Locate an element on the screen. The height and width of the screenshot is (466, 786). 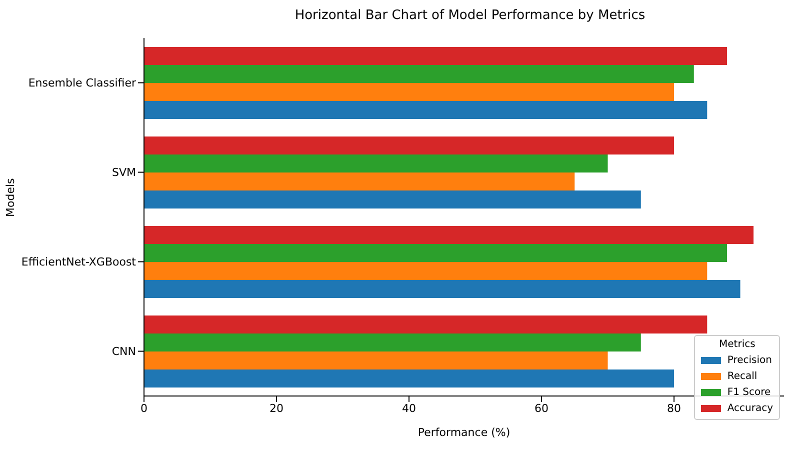
x-tick-label: 40 is located at coordinates (409, 408).